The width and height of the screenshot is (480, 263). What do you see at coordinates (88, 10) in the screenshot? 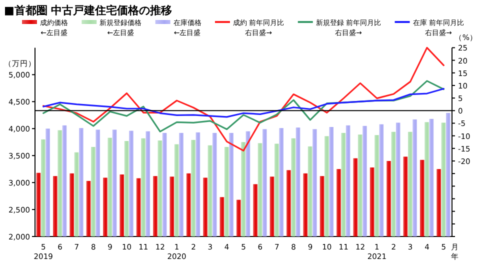
I see `chart-title: ■首都圏 中古戸建住宅価格の推移` at bounding box center [88, 10].